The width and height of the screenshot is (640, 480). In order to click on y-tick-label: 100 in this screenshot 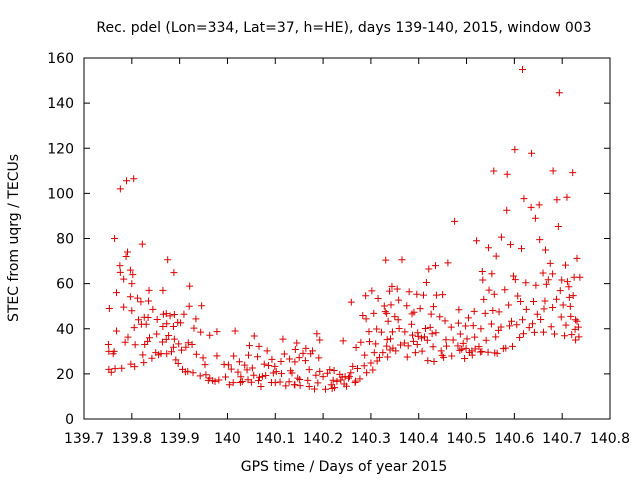, I will do `click(60, 194)`.